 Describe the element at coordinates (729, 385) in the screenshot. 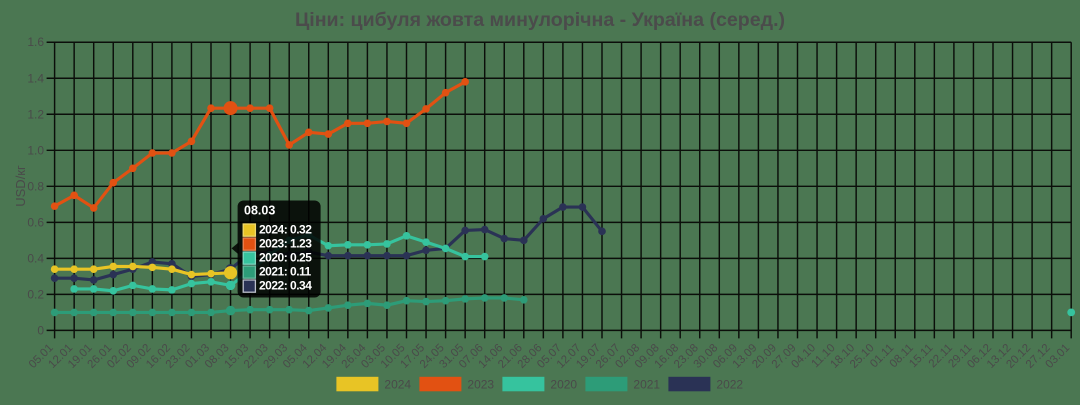

I see `svg-text: 2022` at that location.